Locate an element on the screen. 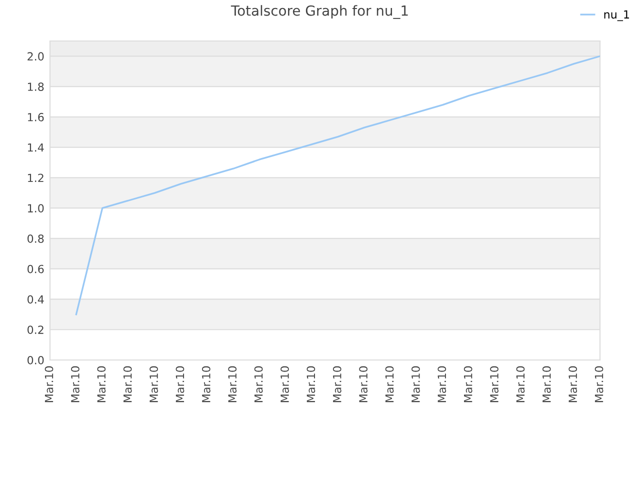  chart-title: Totalscore Graph for nu_1 is located at coordinates (319, 12).